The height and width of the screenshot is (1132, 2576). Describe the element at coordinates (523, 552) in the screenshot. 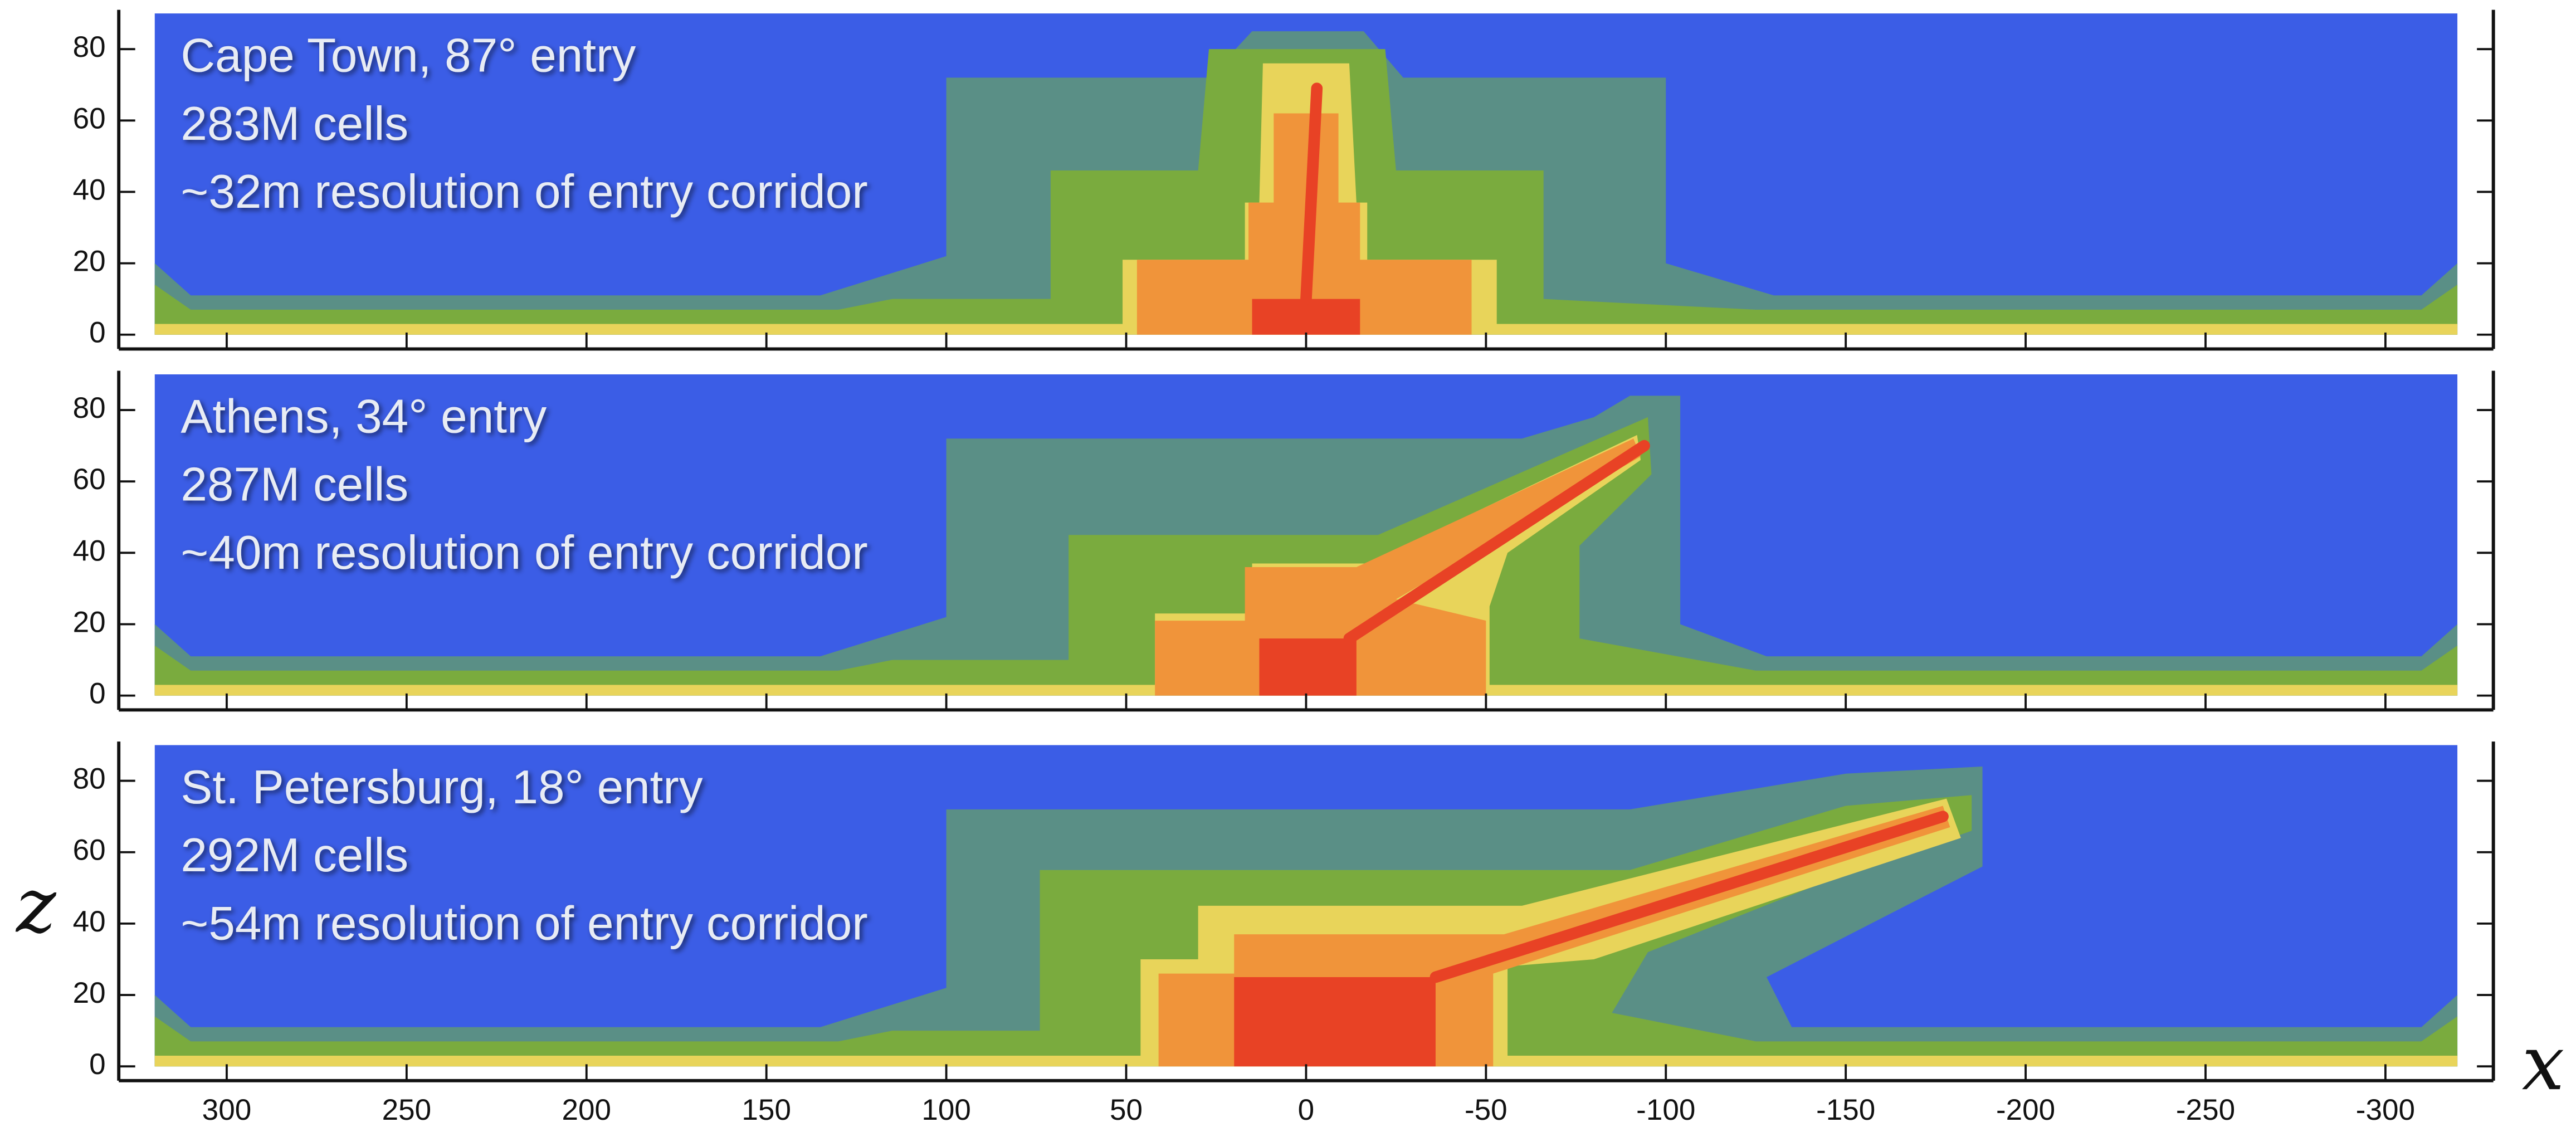

I see `panel-annotation: ~40m resolution of entry corridor` at that location.